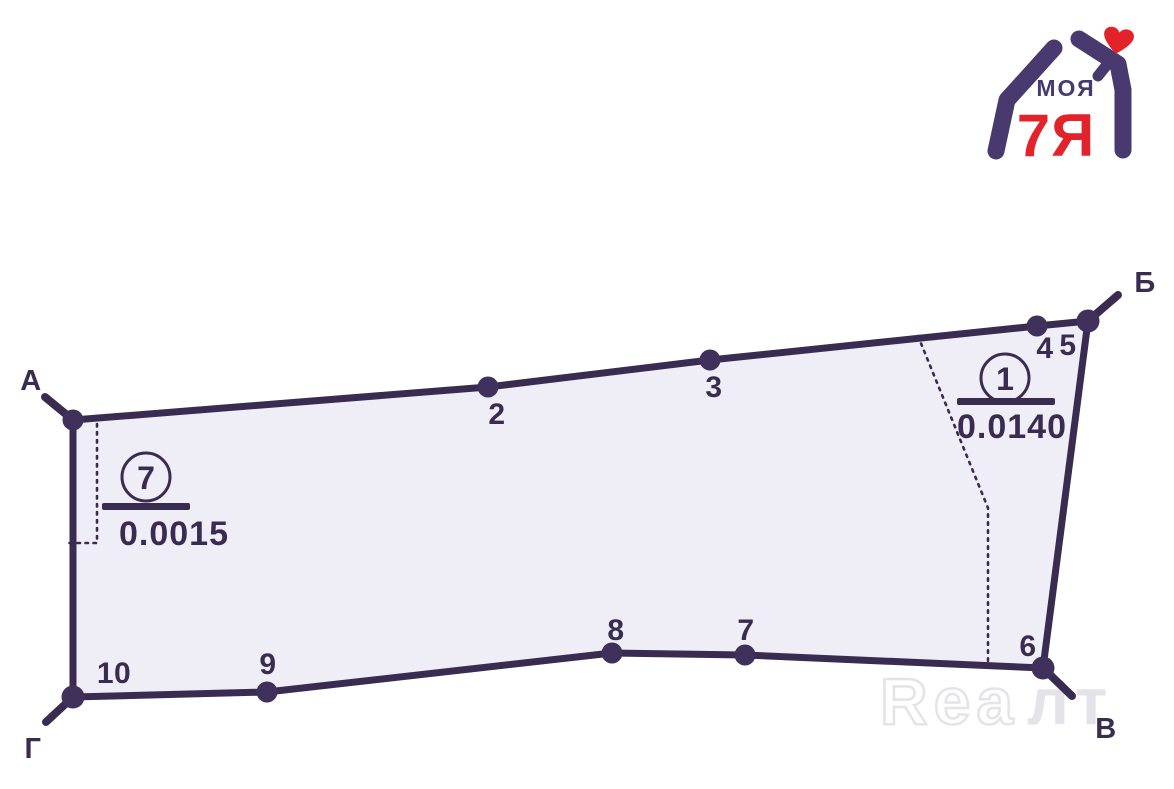 The height and width of the screenshot is (789, 1174). What do you see at coordinates (146, 506) in the screenshot?
I see `section-7-fraction-bar` at bounding box center [146, 506].